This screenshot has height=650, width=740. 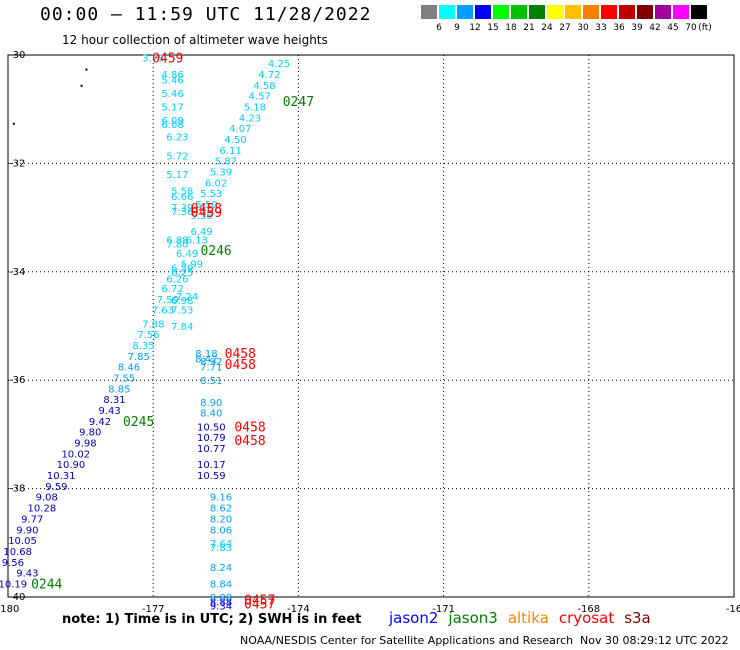 I want to click on y-tick-label: -40, so click(x=17, y=597).